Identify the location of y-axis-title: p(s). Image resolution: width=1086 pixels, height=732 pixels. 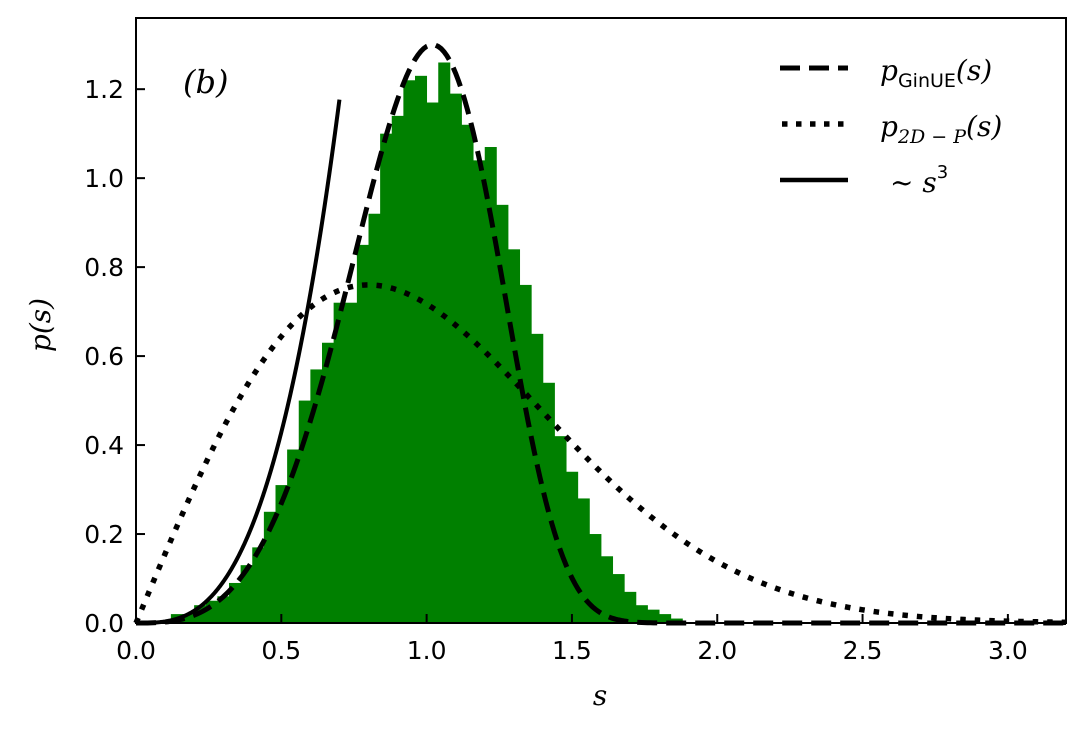
(40, 325).